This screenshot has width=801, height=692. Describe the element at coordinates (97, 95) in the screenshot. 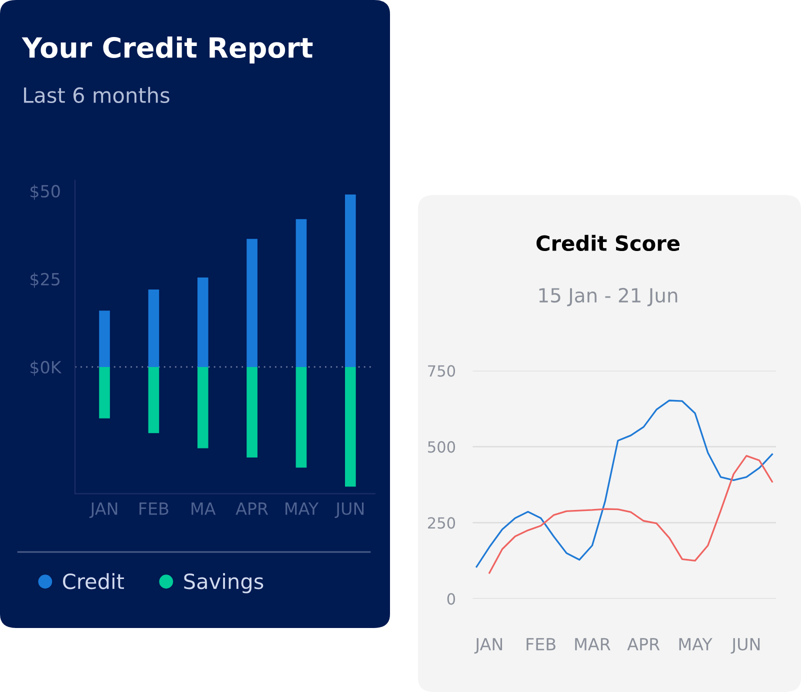

I see `chart-subtitle: Last 6 months` at that location.